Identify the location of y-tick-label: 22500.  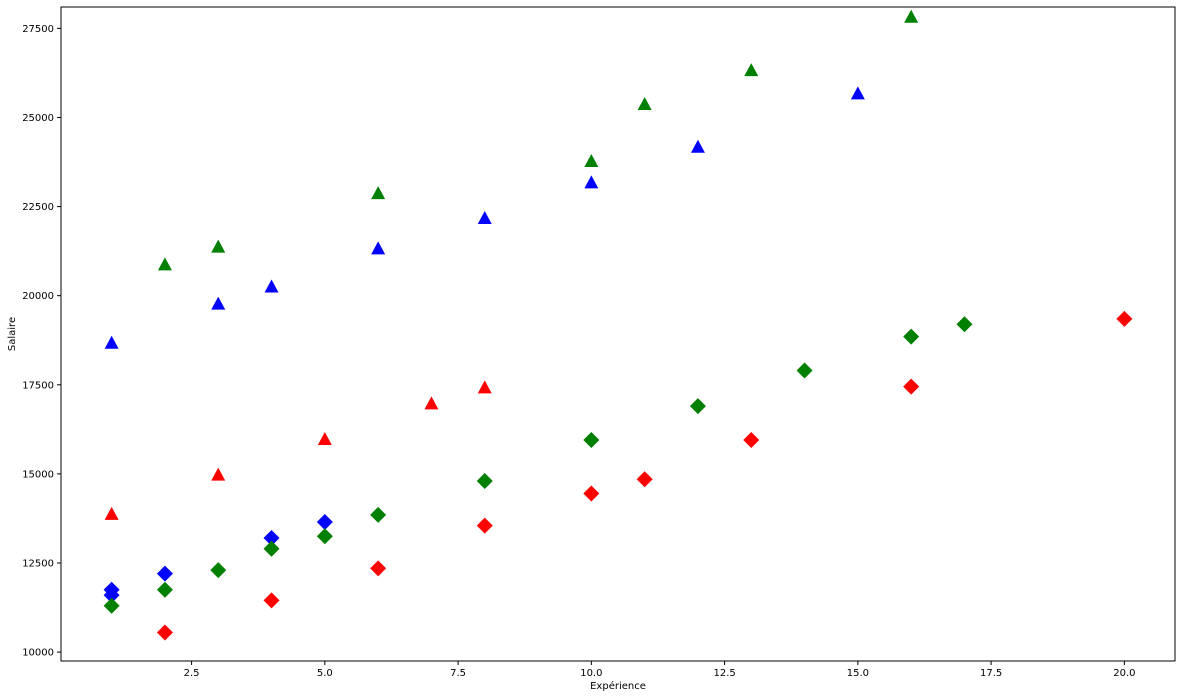
(38, 207).